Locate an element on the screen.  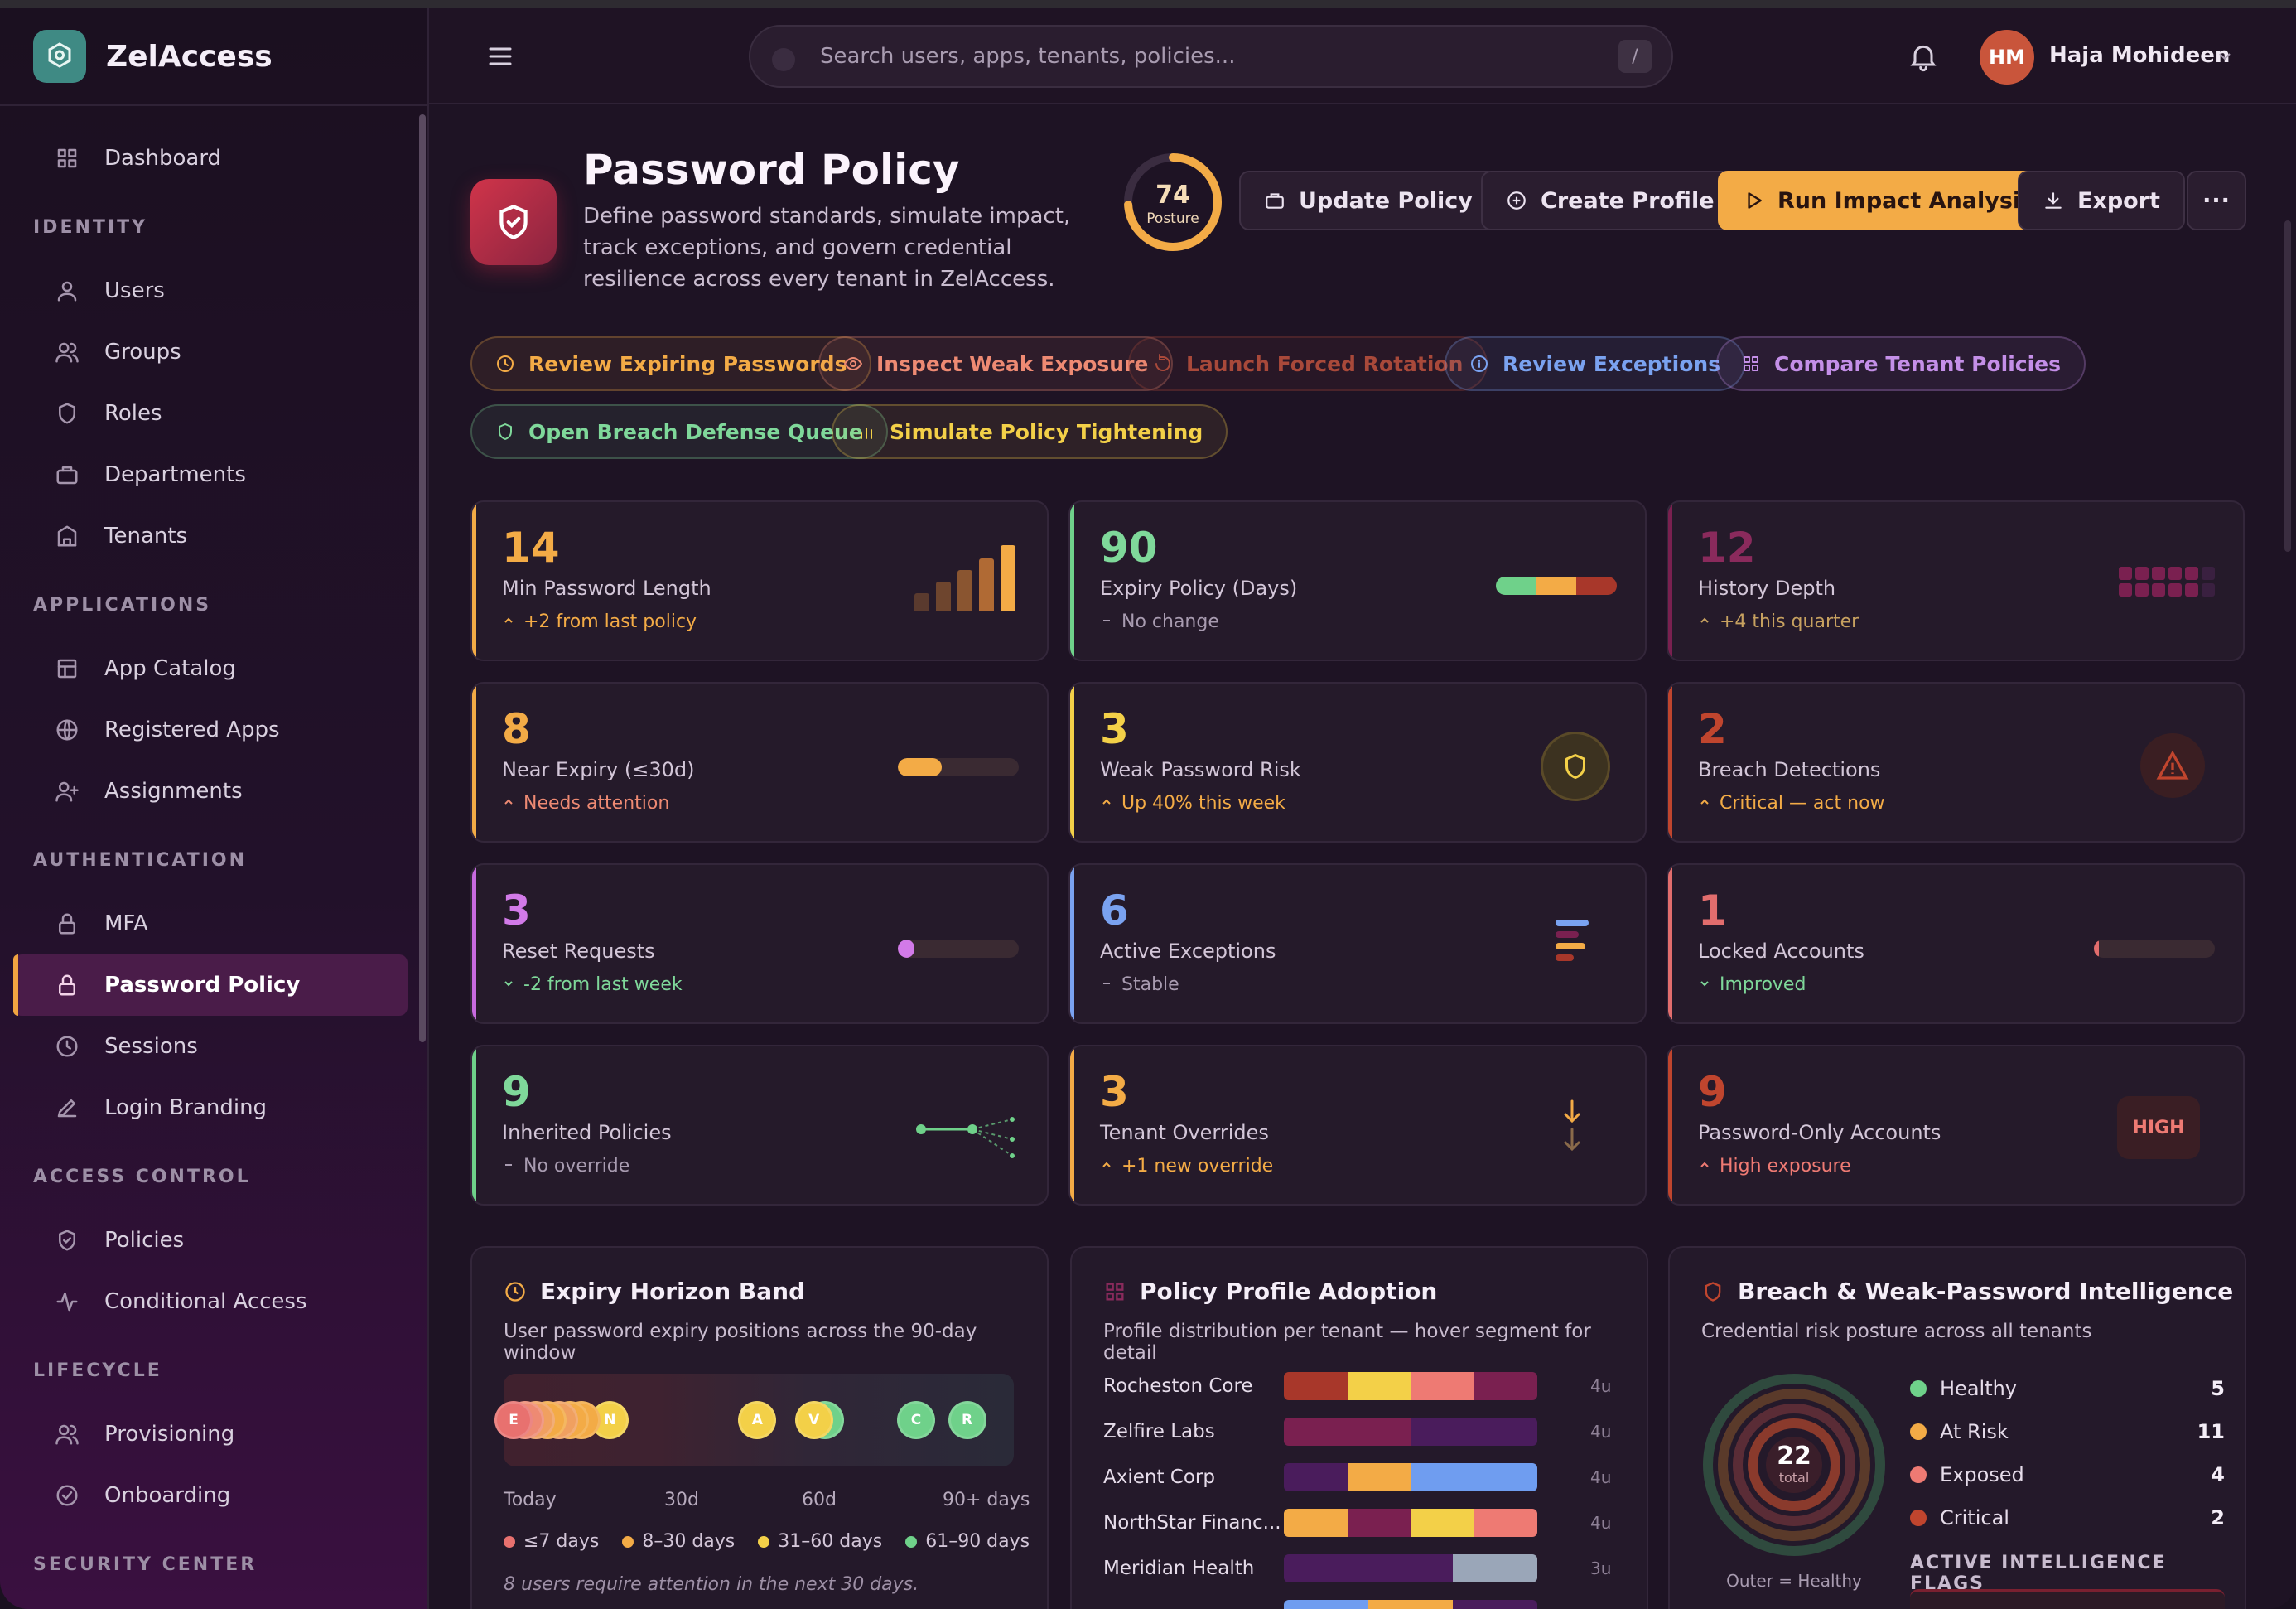
adoption-row is located at coordinates (1368, 1604).